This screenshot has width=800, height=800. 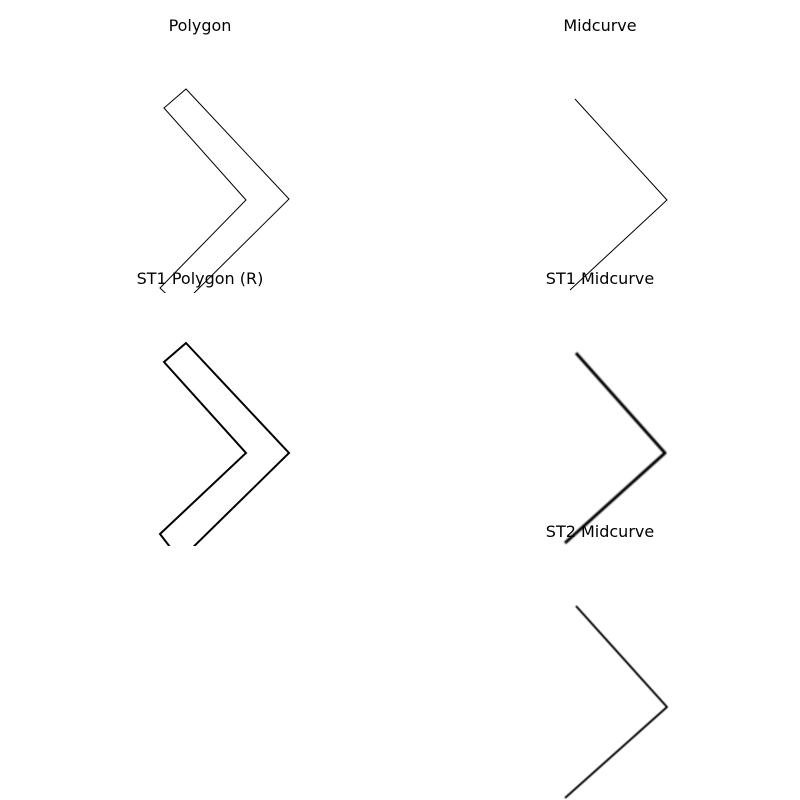 I want to click on panel-title-st1-midcurve: ST1 Midcurve, so click(x=600, y=278).